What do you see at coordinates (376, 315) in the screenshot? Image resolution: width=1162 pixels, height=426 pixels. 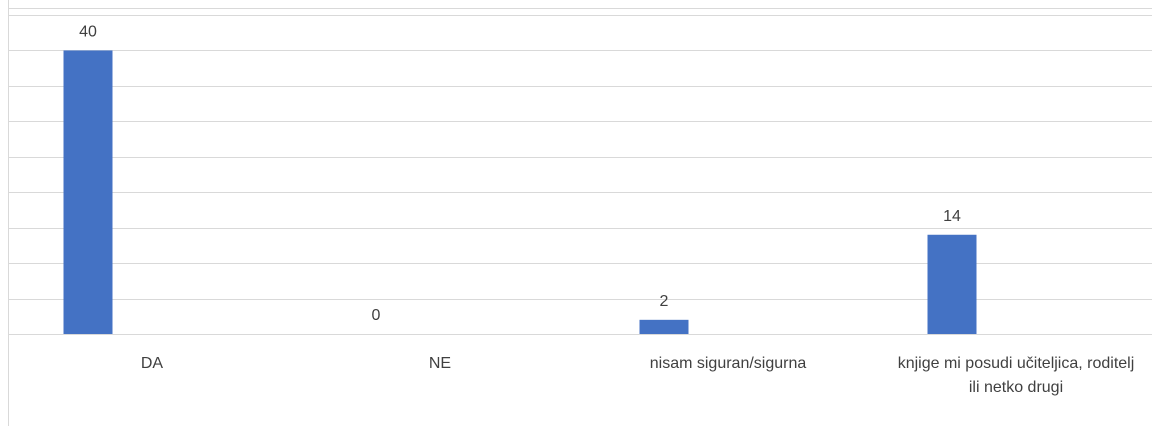 I see `data-label: 0` at bounding box center [376, 315].